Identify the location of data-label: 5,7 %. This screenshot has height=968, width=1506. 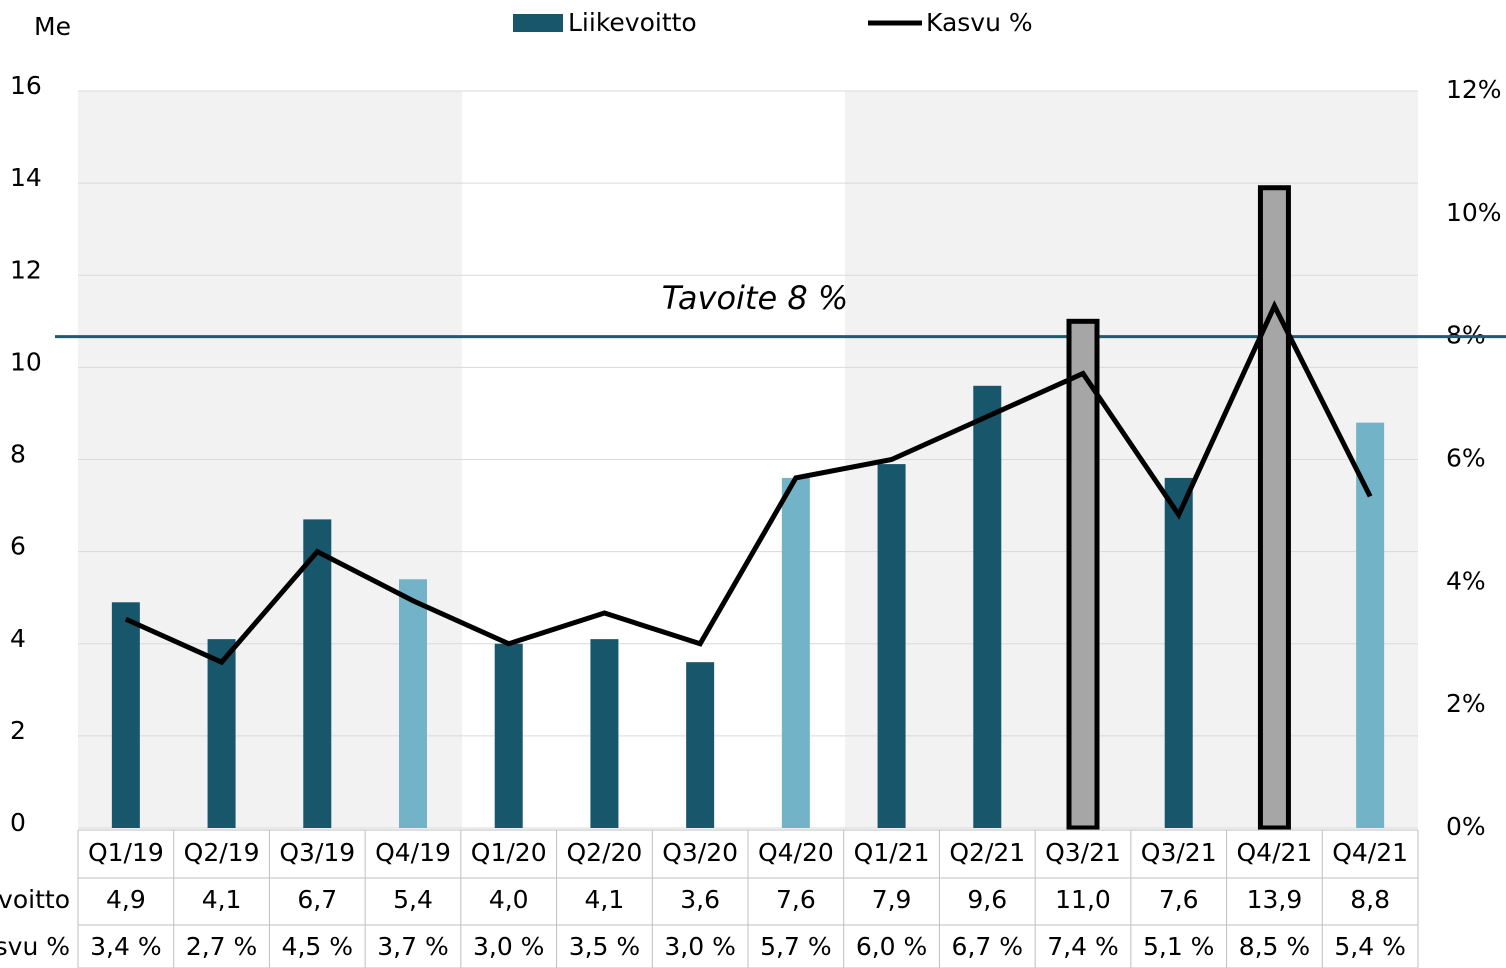
(795, 946).